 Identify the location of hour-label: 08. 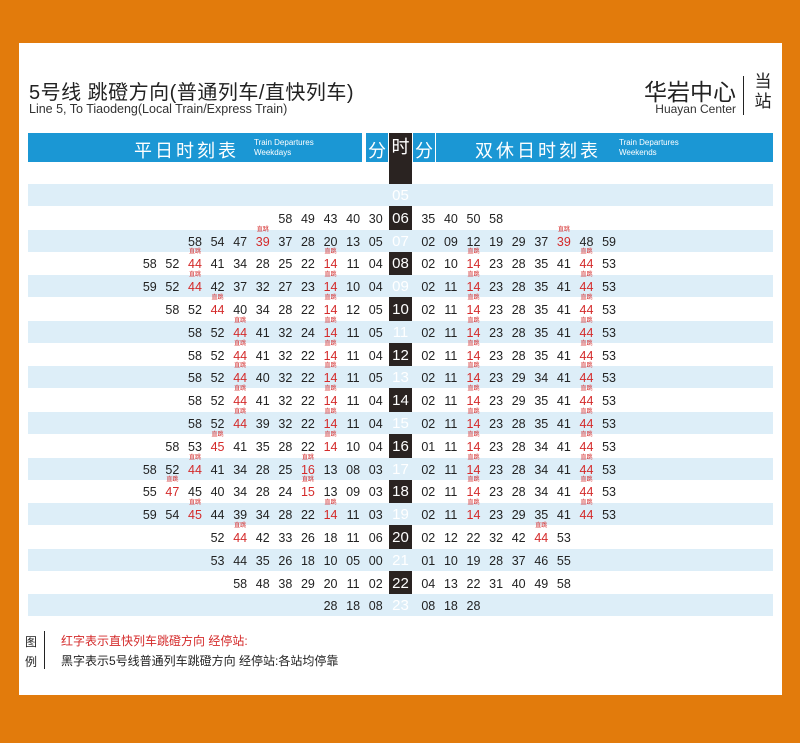
(400, 264).